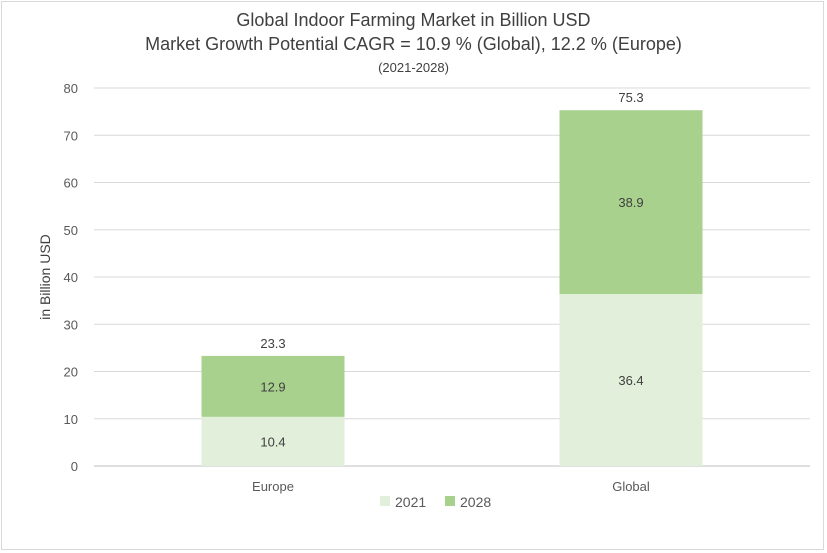 This screenshot has width=827, height=553. I want to click on y-tick-label-10: 10, so click(71, 419).